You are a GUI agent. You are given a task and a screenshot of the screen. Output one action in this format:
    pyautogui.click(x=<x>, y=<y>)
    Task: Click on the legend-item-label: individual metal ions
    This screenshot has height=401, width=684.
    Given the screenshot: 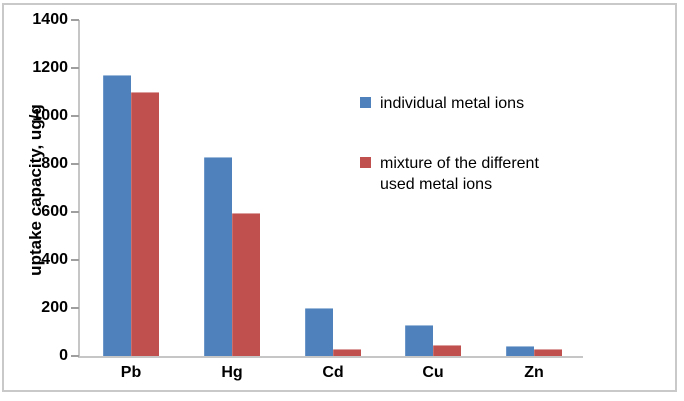 What is the action you would take?
    pyautogui.click(x=452, y=103)
    